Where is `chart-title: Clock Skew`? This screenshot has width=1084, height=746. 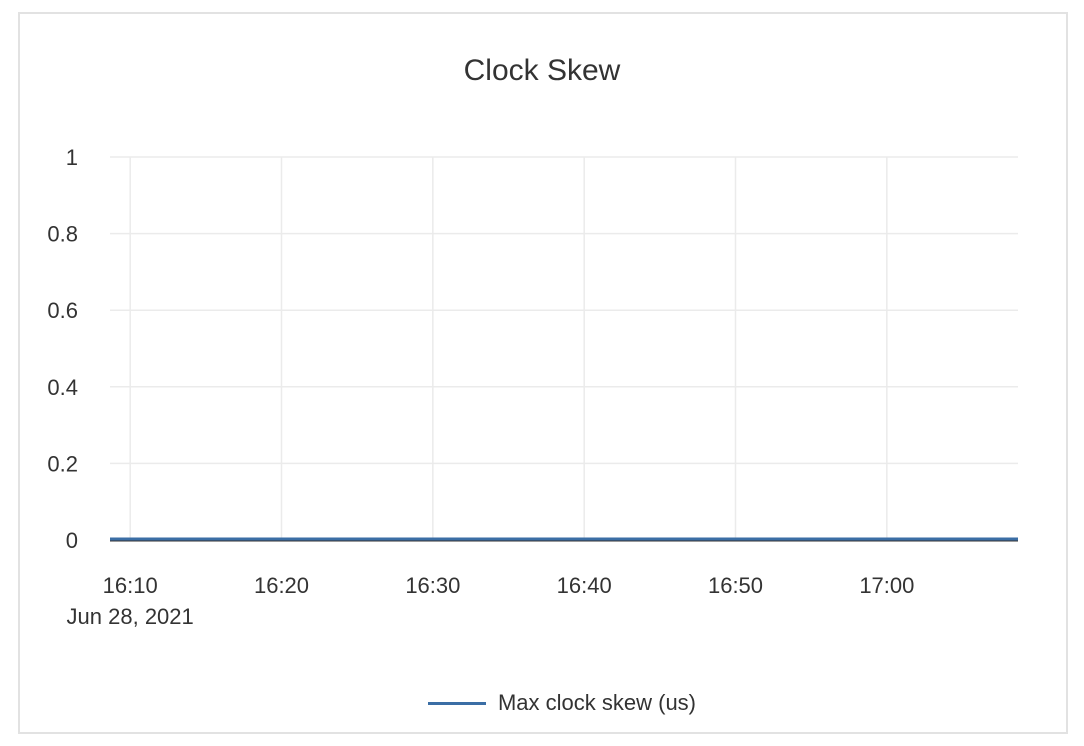 chart-title: Clock Skew is located at coordinates (542, 70).